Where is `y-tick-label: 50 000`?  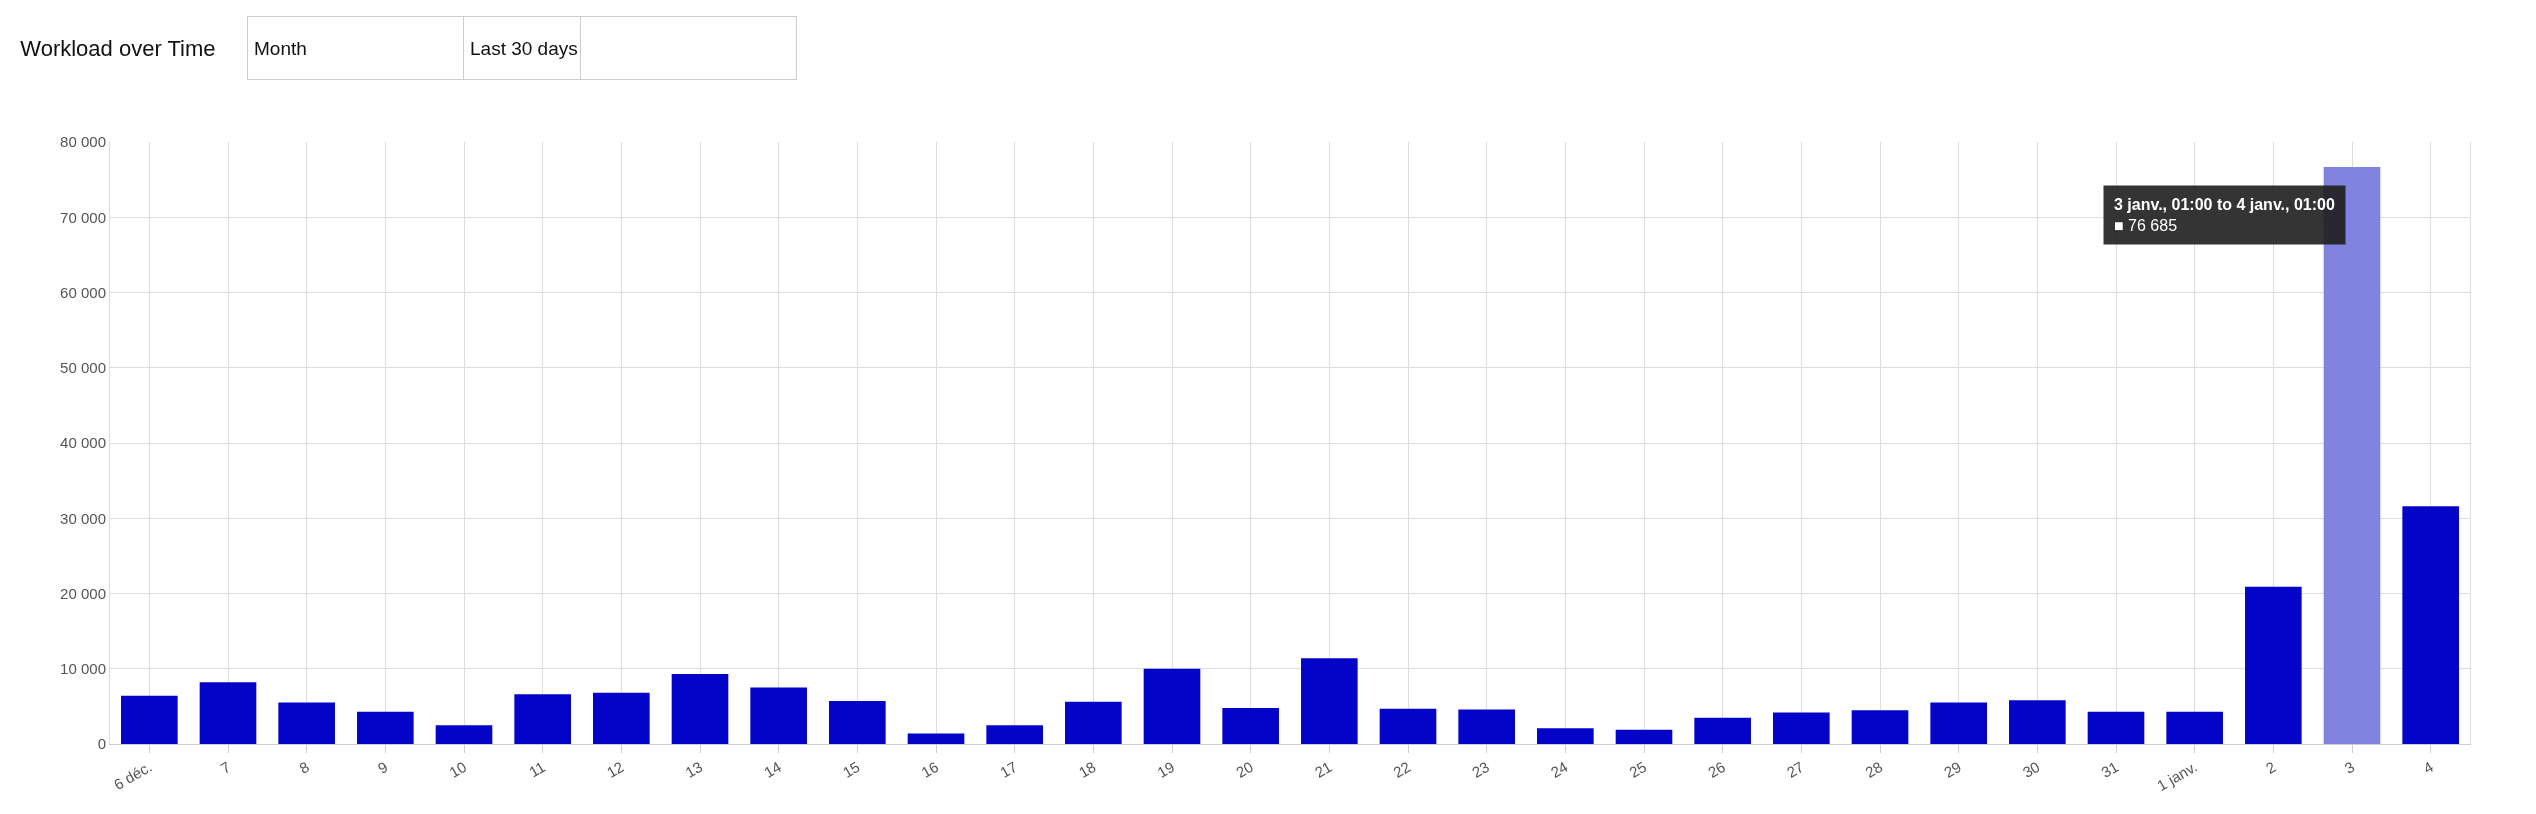
y-tick-label: 50 000 is located at coordinates (83, 367).